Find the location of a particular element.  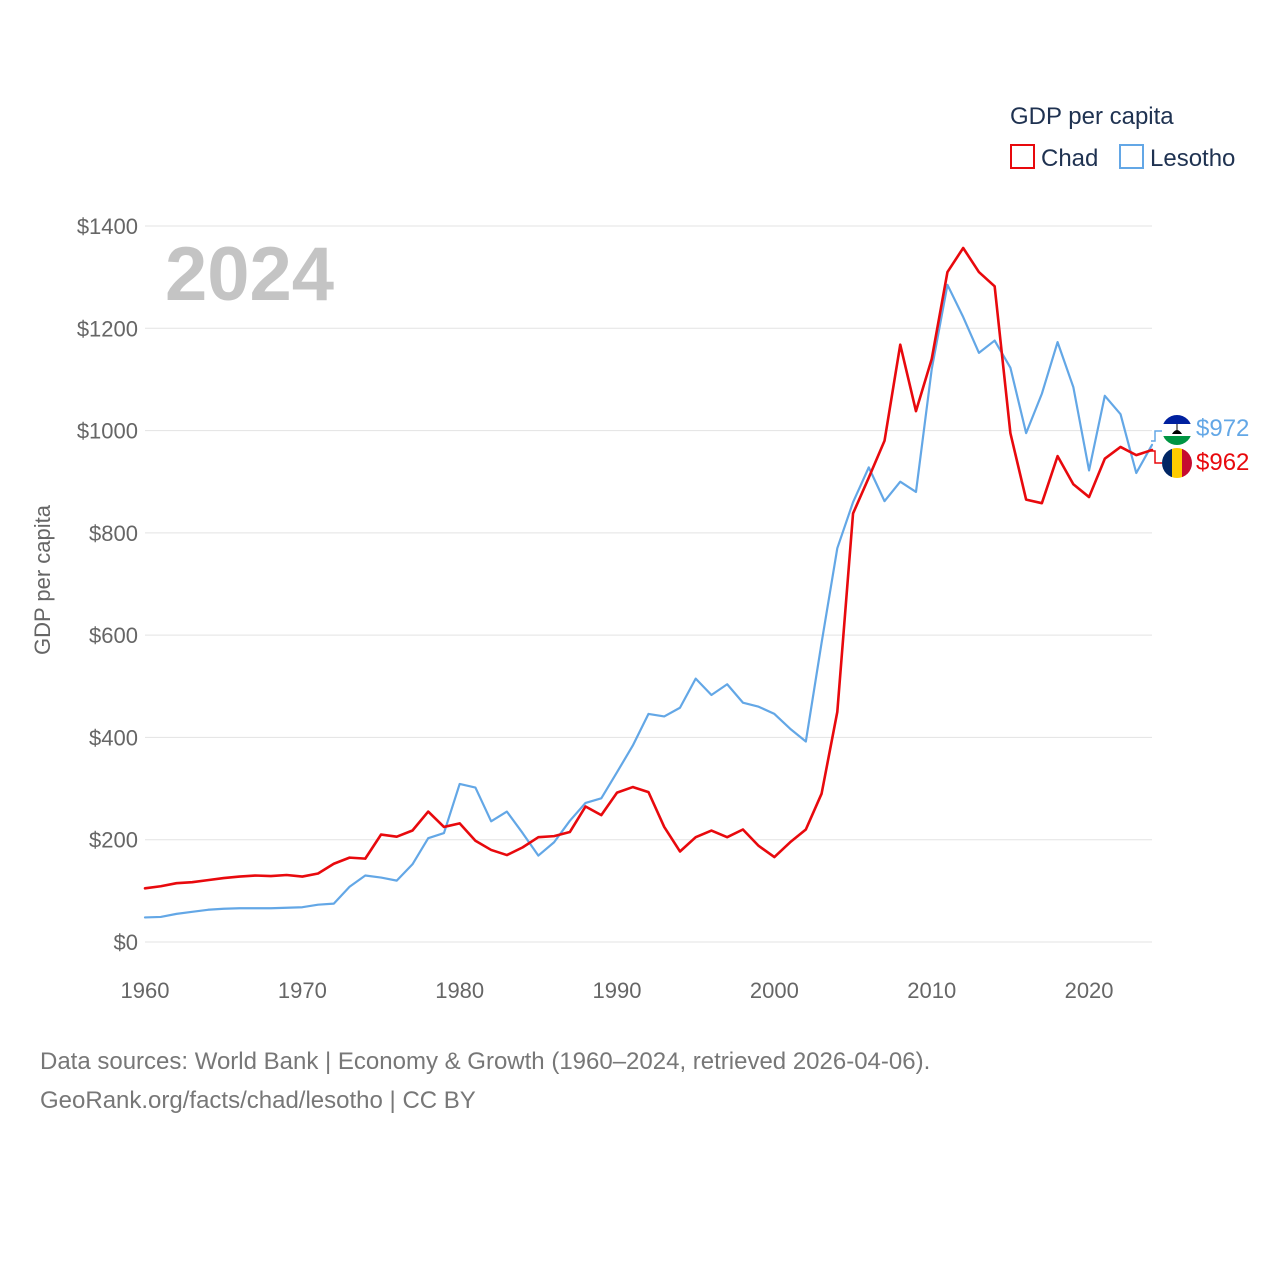

y-axis-ticks: $0 $200 $400 $600 $800 $1000 $1200 $1400 is located at coordinates (107, 584).